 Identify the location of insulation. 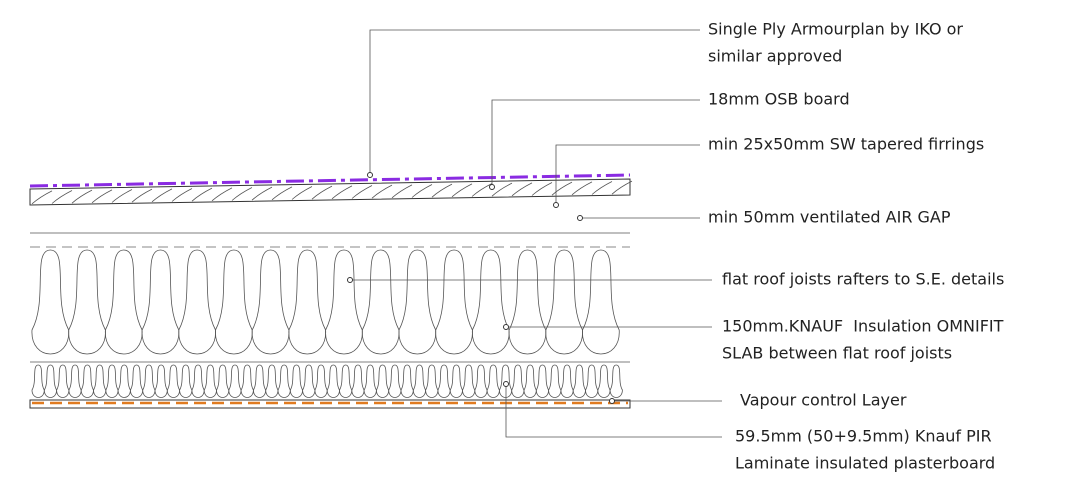
(325, 302).